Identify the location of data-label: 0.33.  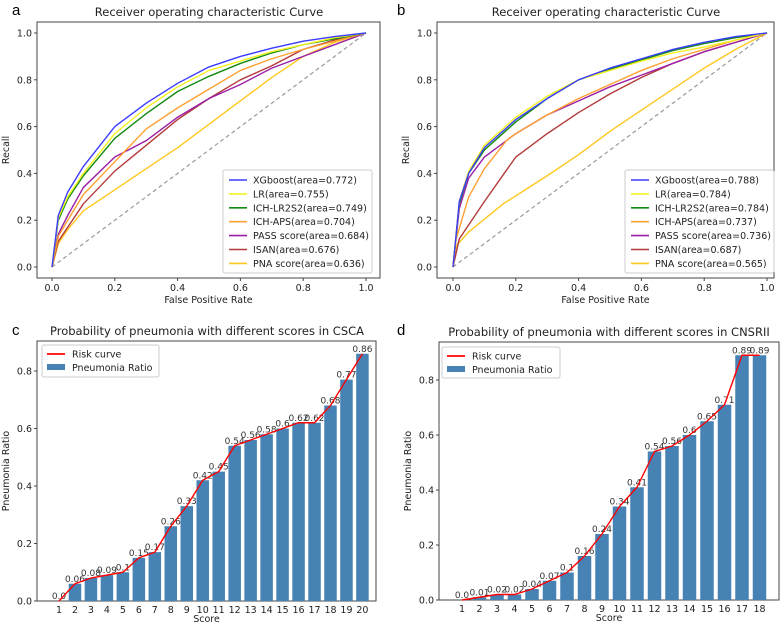
(187, 502).